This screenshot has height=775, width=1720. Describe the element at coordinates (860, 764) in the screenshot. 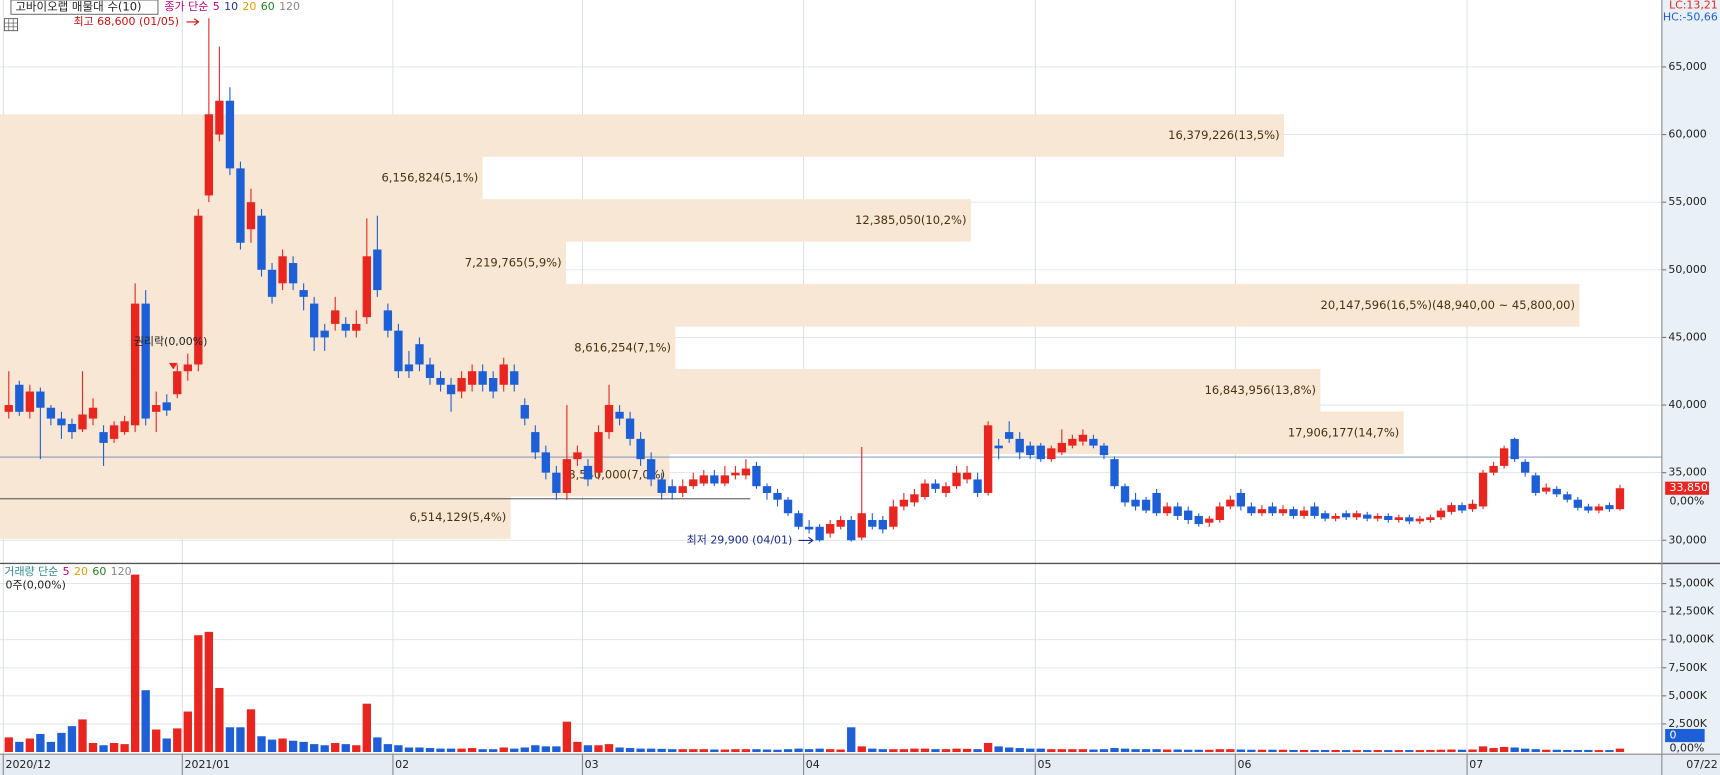

I see `date-axis-panel` at that location.